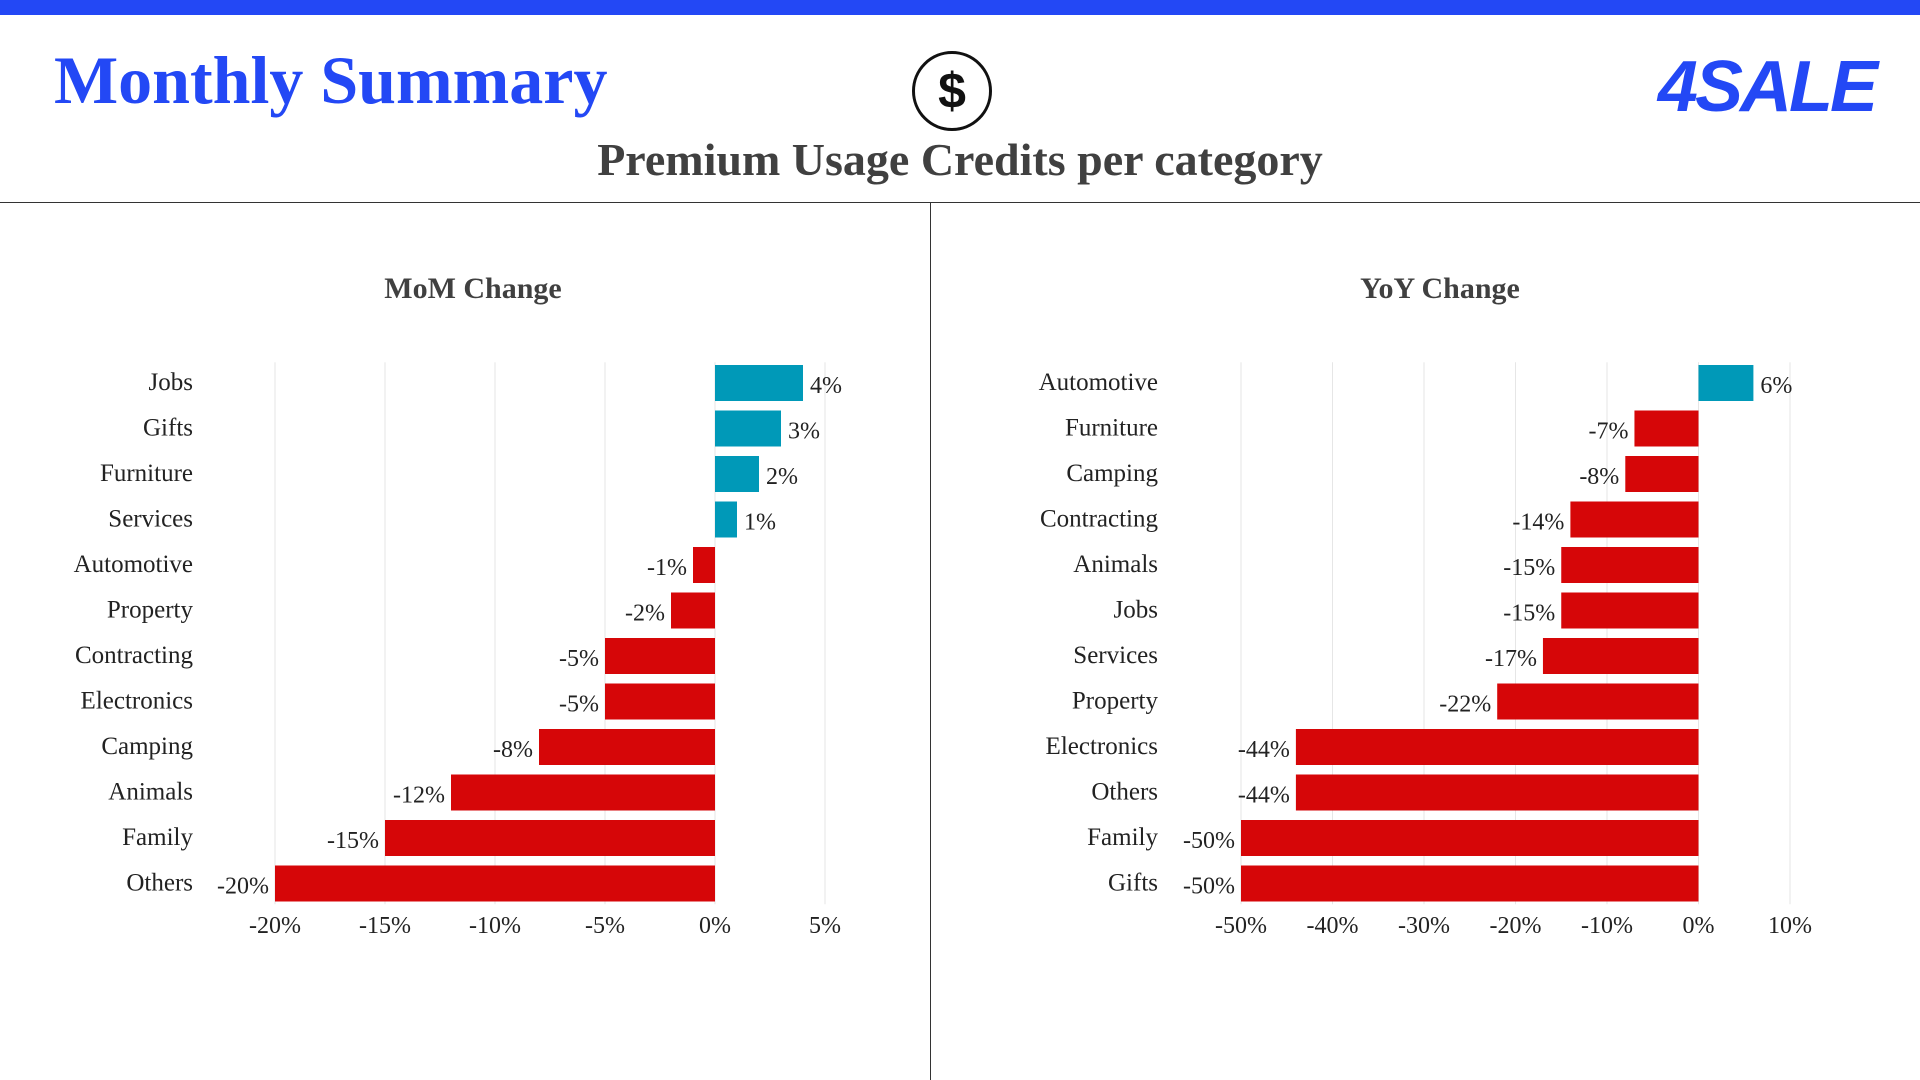  Describe the element at coordinates (825, 926) in the screenshot. I see `x-tick-label: 5%` at that location.